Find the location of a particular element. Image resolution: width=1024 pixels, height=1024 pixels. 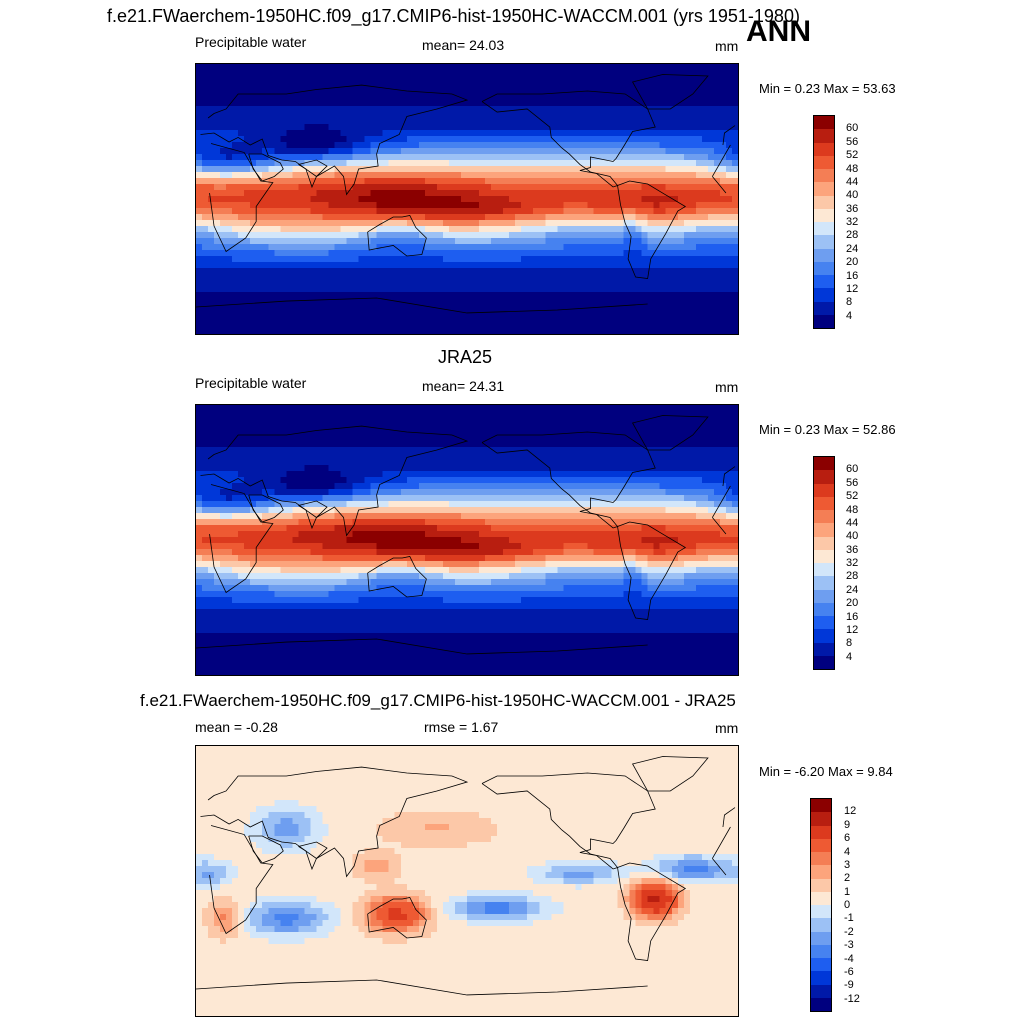

panel2-minmax: Min = 0.23 Max = 52.86 is located at coordinates (827, 429).